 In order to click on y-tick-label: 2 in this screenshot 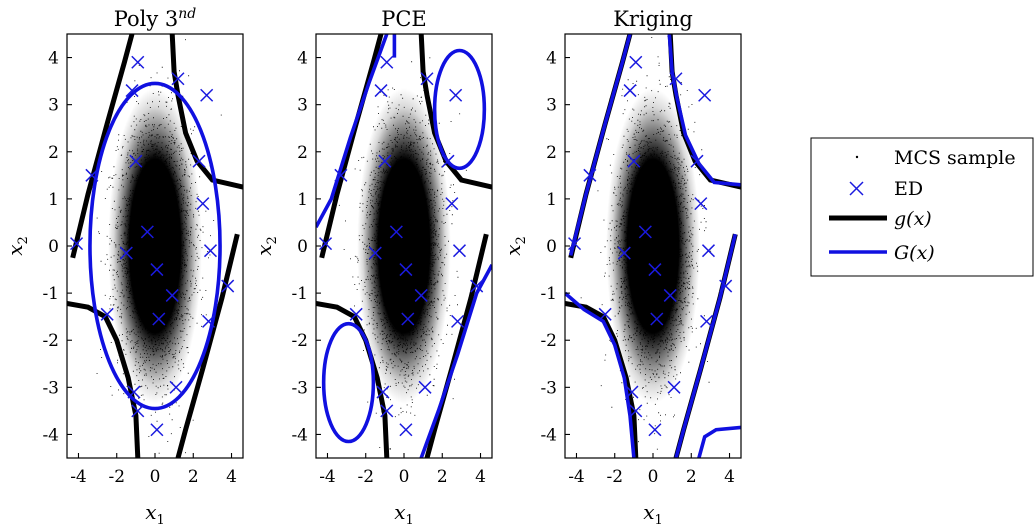, I will do `click(551, 153)`.